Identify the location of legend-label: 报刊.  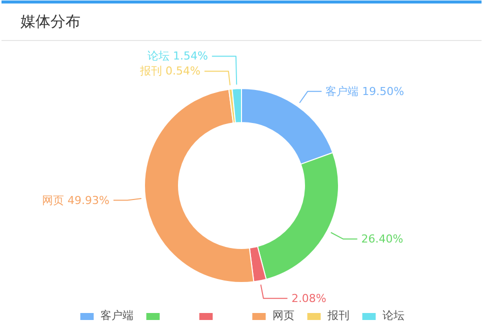
(339, 315).